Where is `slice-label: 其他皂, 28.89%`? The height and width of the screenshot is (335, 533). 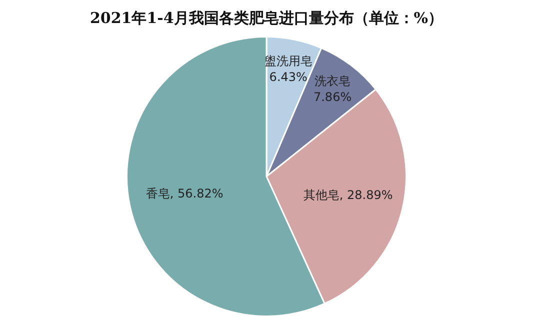
slice-label: 其他皂, 28.89% is located at coordinates (348, 195).